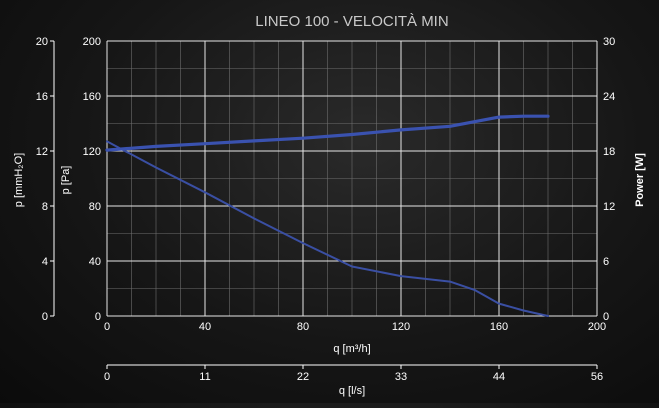 This screenshot has width=659, height=408. What do you see at coordinates (640, 180) in the screenshot?
I see `y-axis-label-power: Power [W]` at bounding box center [640, 180].